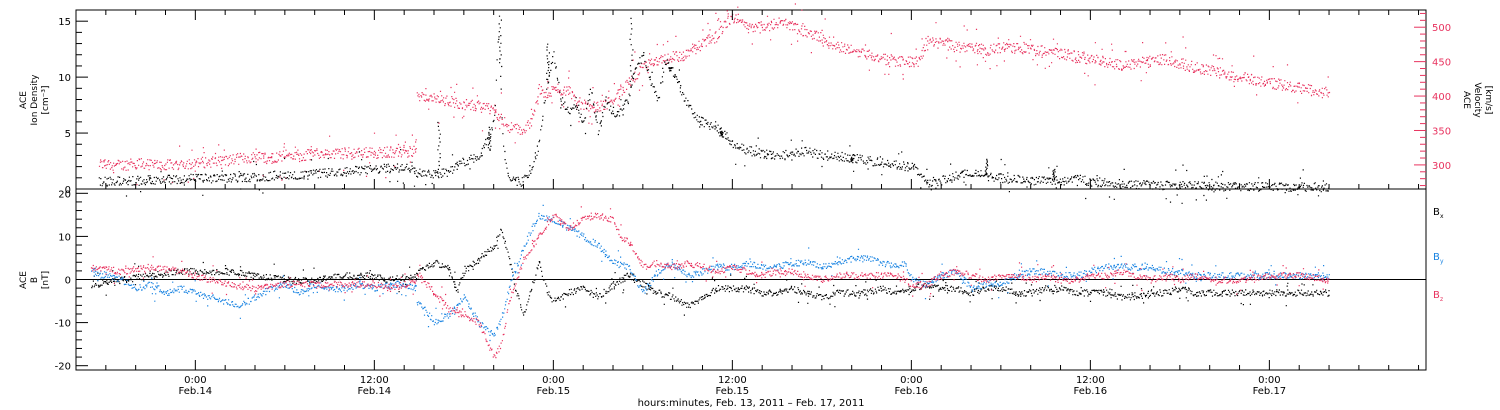 This screenshot has width=1500, height=410. I want to click on bottom-ylabel-line: B, so click(35, 280).